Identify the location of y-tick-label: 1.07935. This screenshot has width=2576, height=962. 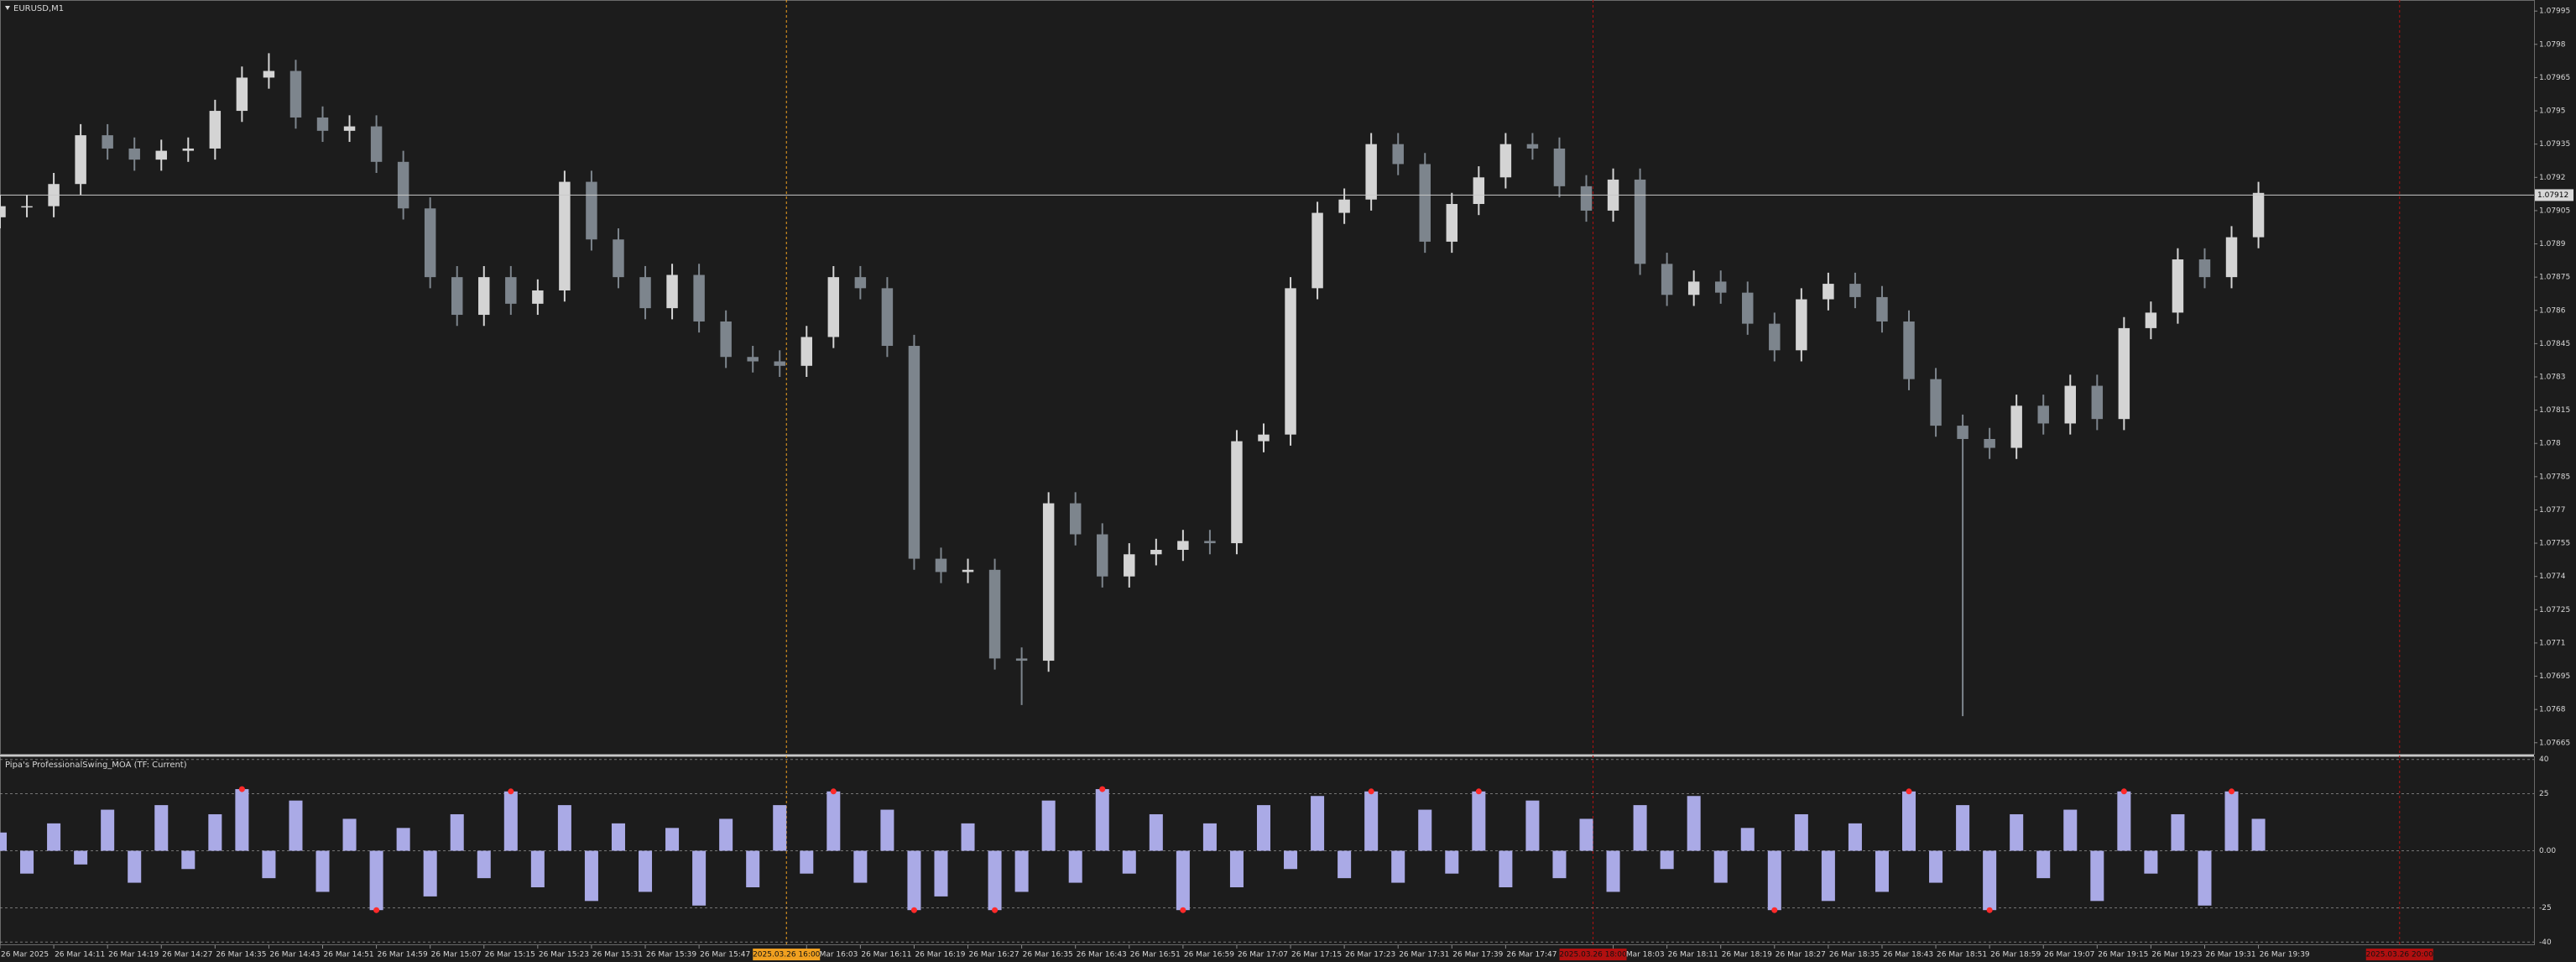
(2554, 144).